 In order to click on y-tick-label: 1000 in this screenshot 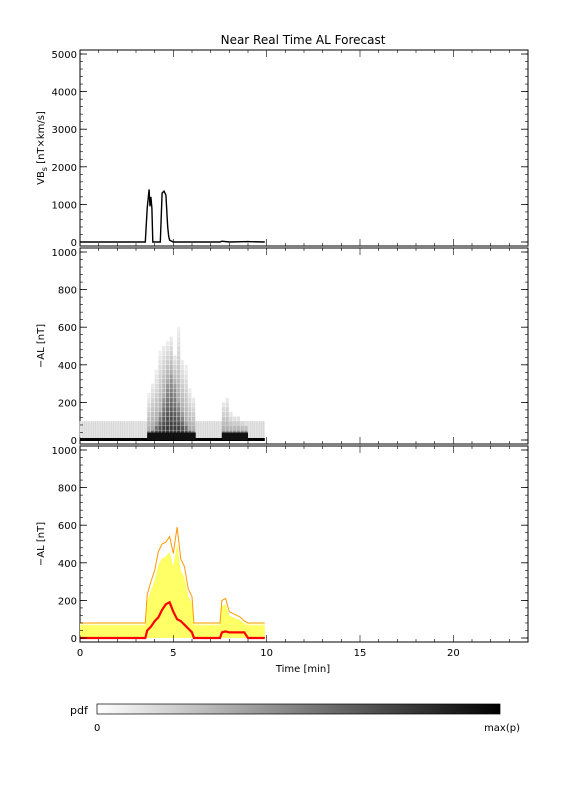, I will do `click(64, 253)`.